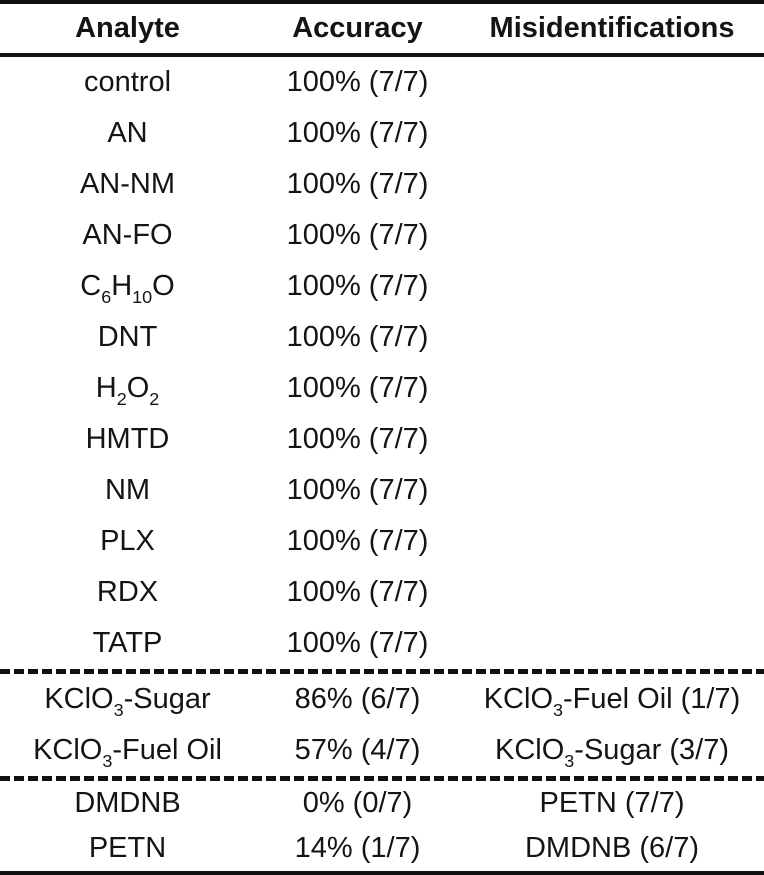  I want to click on table-row: TATP 100% (7/7), so click(382, 643).